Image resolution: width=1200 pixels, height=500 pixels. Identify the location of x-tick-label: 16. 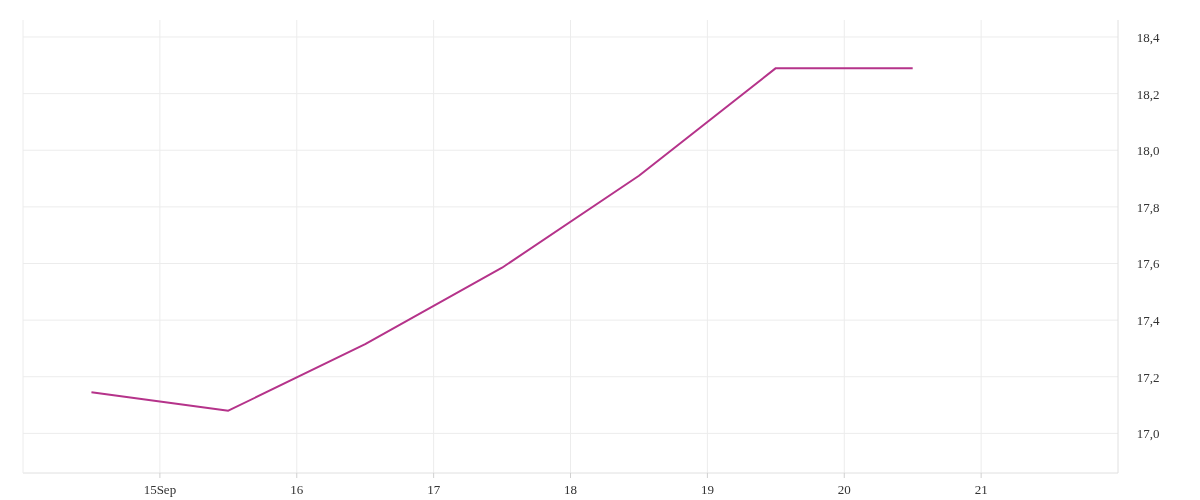
(297, 489).